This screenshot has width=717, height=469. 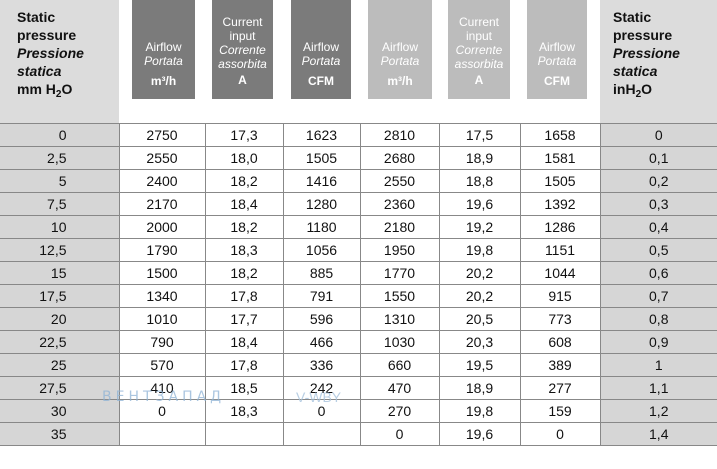 I want to click on right-header-unit: inH, so click(x=624, y=89).